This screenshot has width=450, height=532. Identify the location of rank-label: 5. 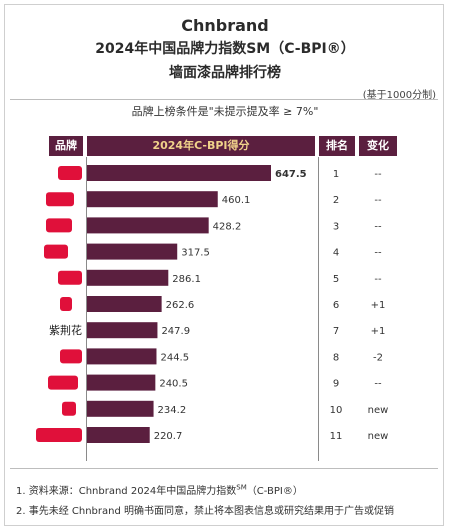
(336, 279).